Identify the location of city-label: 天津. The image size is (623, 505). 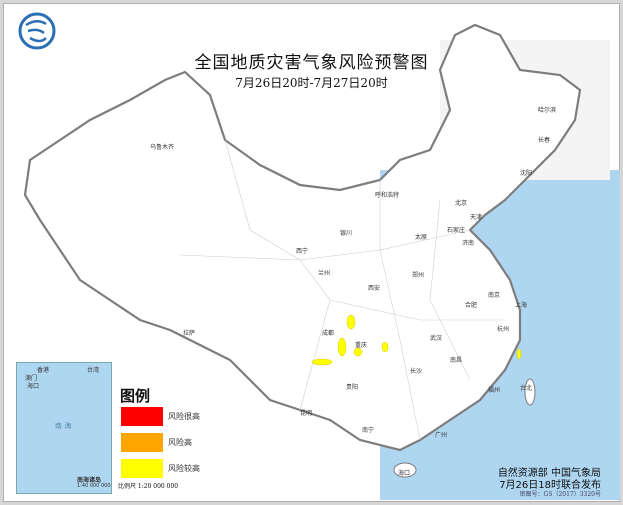
(476, 217).